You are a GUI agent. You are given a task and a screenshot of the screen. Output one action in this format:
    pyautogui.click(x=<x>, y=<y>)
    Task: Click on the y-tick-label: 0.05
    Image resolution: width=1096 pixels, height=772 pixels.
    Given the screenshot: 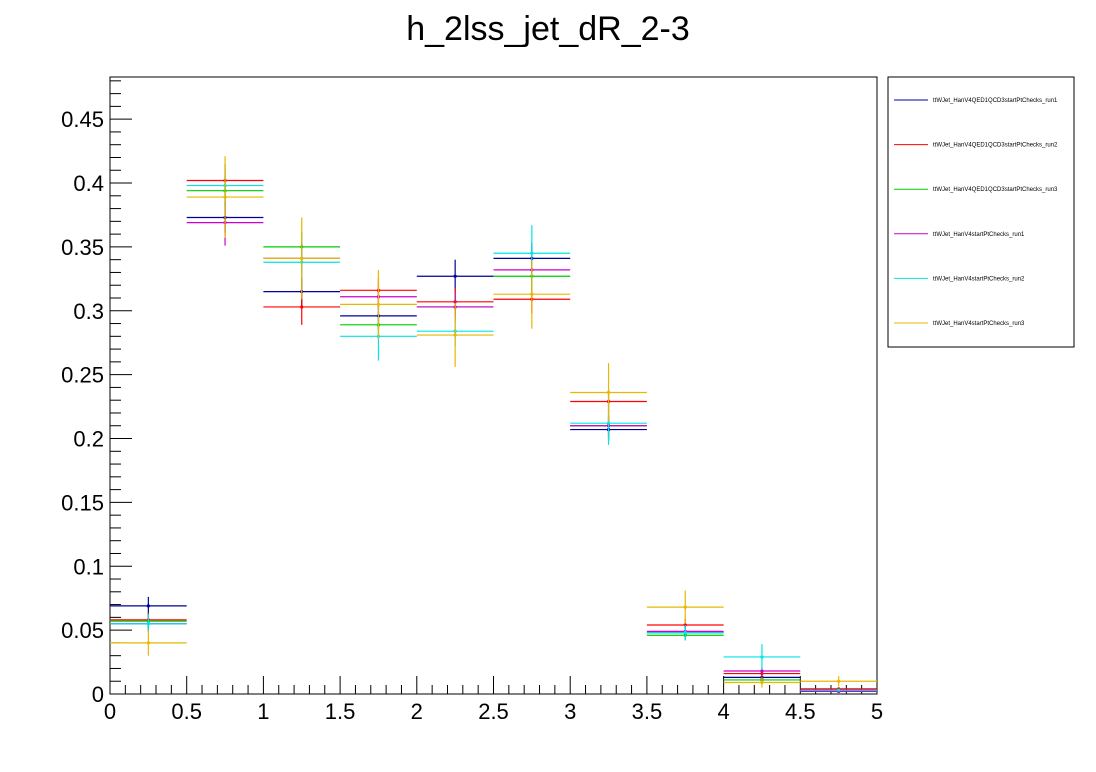 What is the action you would take?
    pyautogui.click(x=82, y=630)
    